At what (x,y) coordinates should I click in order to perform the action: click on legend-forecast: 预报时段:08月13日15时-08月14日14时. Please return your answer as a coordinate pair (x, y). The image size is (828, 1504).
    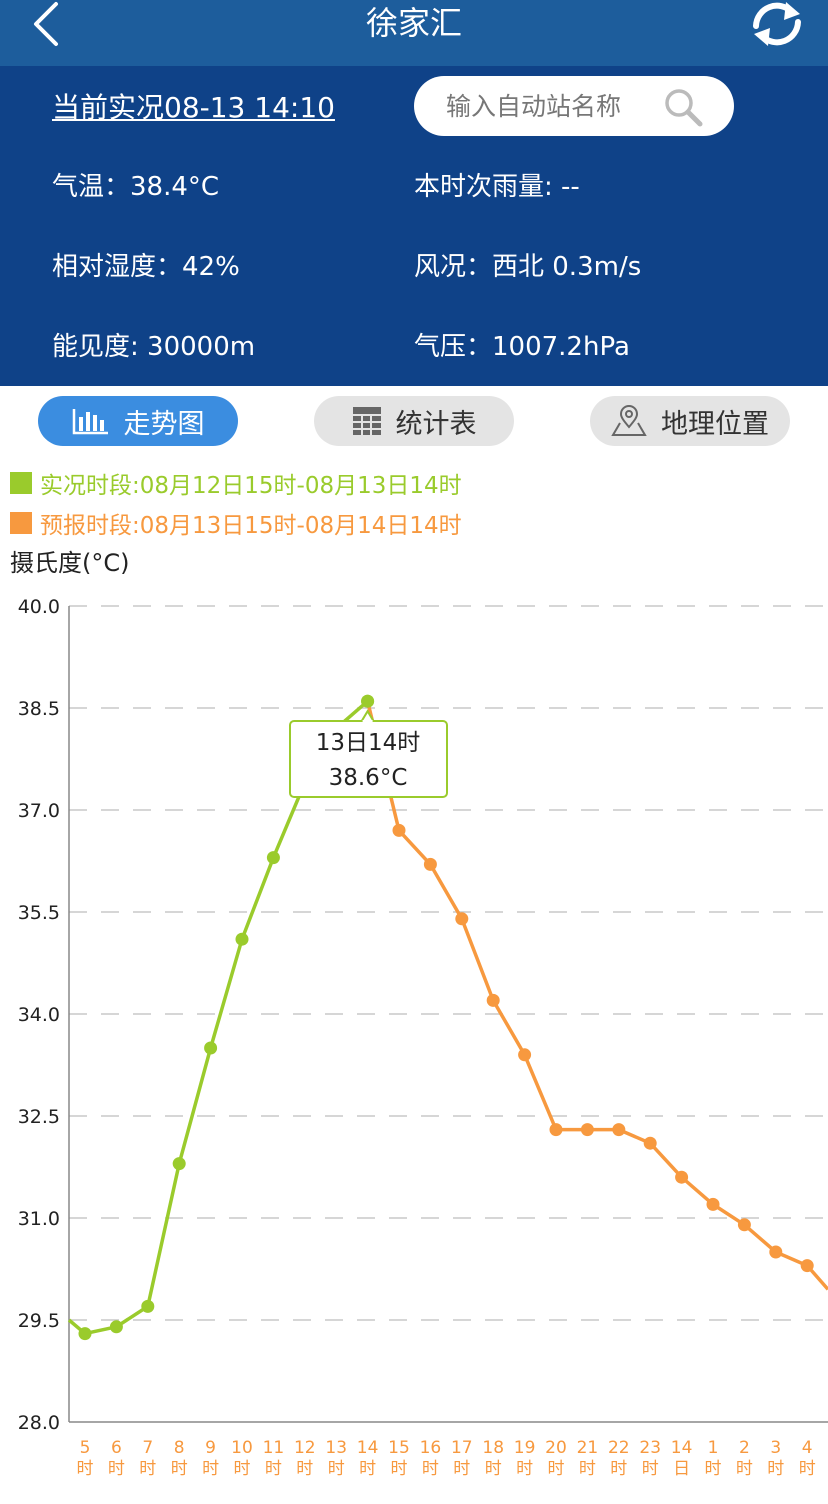
    Looking at the image, I should click on (236, 523).